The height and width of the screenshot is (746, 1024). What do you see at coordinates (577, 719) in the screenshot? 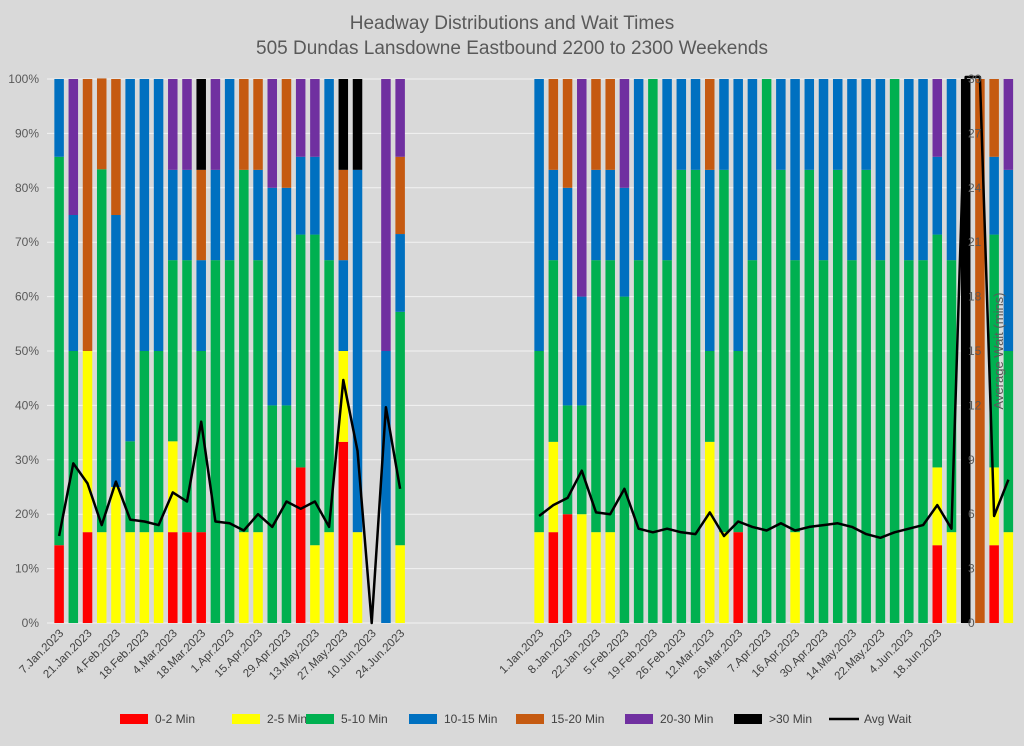
I see `legend-label: 15-20 Min` at bounding box center [577, 719].